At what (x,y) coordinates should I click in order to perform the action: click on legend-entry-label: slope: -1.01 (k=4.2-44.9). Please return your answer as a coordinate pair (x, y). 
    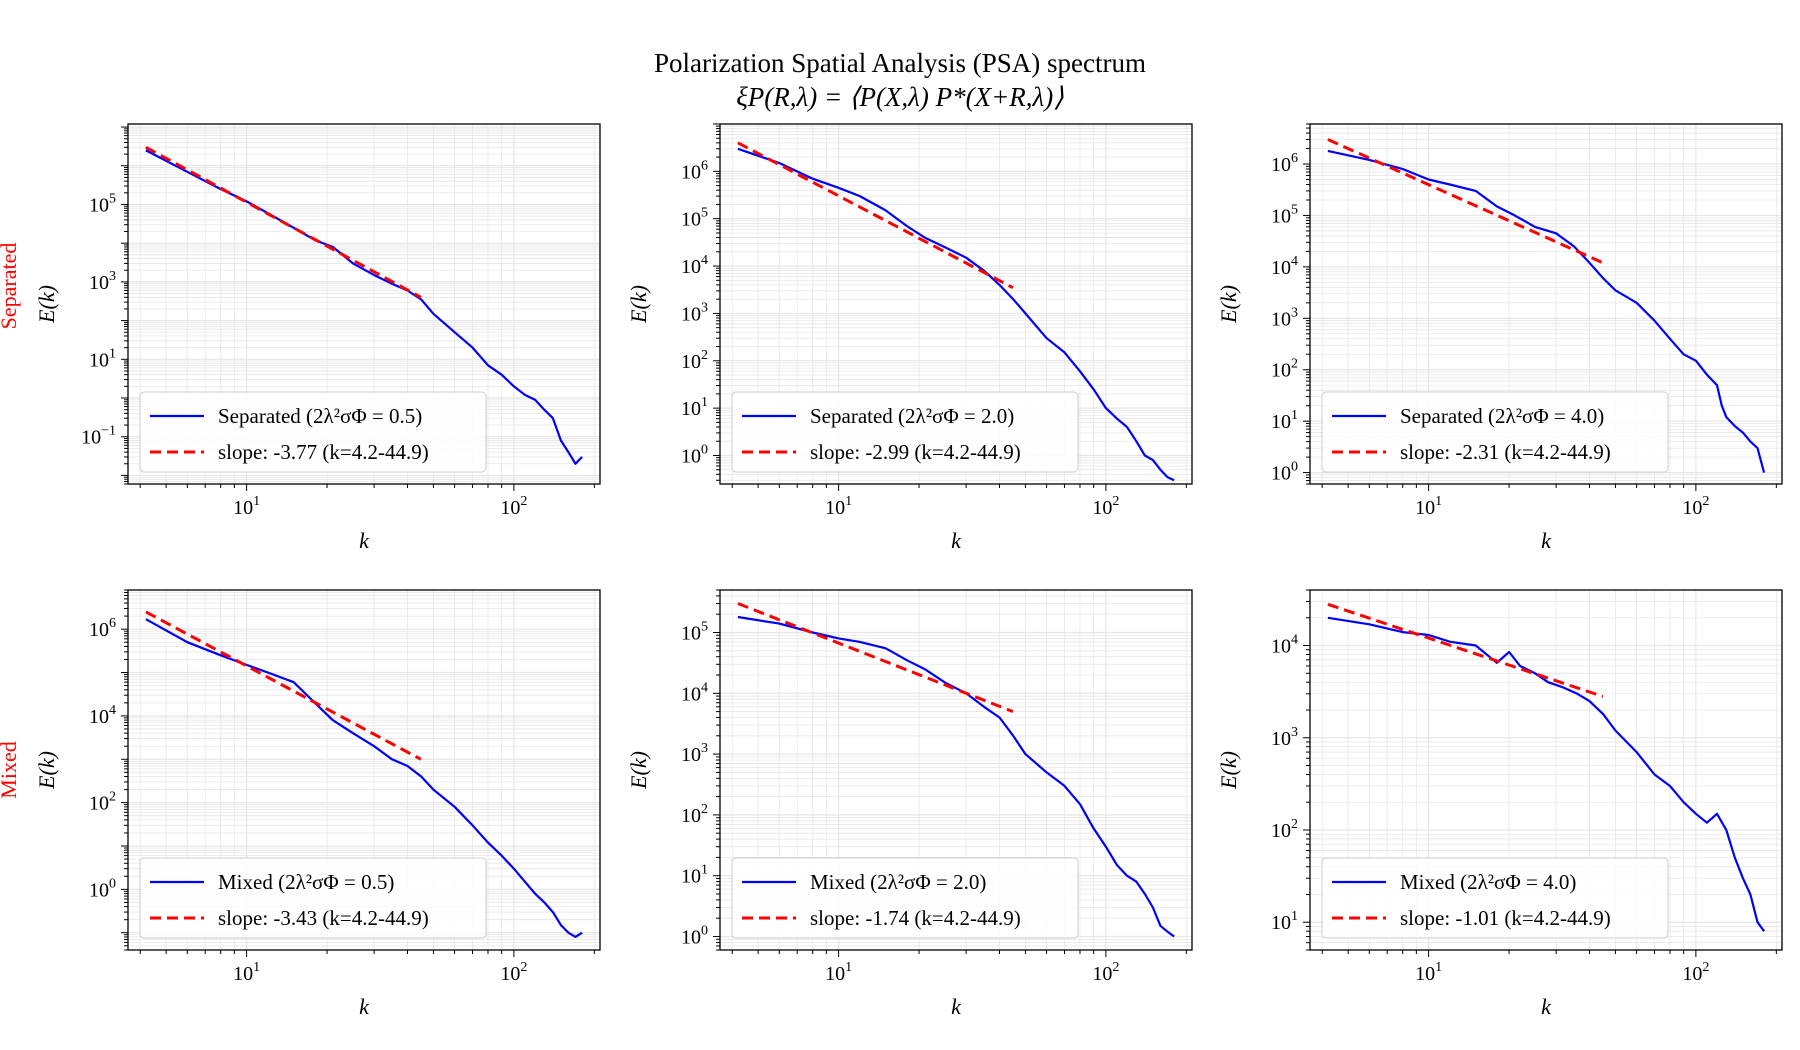
    Looking at the image, I should click on (1505, 918).